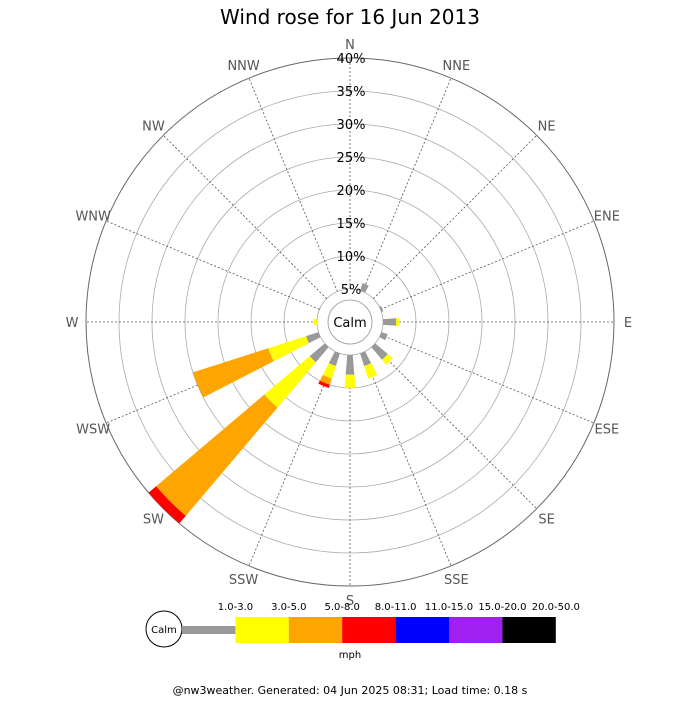 This screenshot has width=700, height=704. Describe the element at coordinates (455, 427) in the screenshot. I see `spoke-se` at that location.